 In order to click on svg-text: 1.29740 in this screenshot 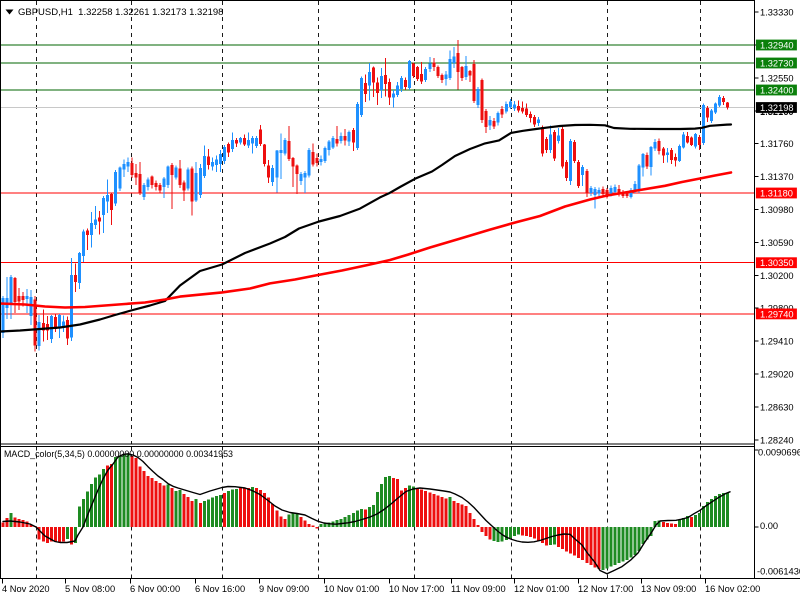, I will do `click(777, 314)`.